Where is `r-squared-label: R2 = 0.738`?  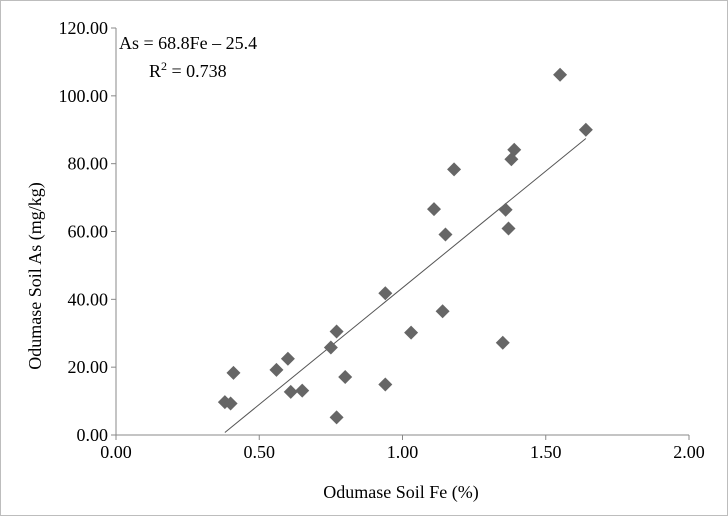 r-squared-label: R2 = 0.738 is located at coordinates (188, 70).